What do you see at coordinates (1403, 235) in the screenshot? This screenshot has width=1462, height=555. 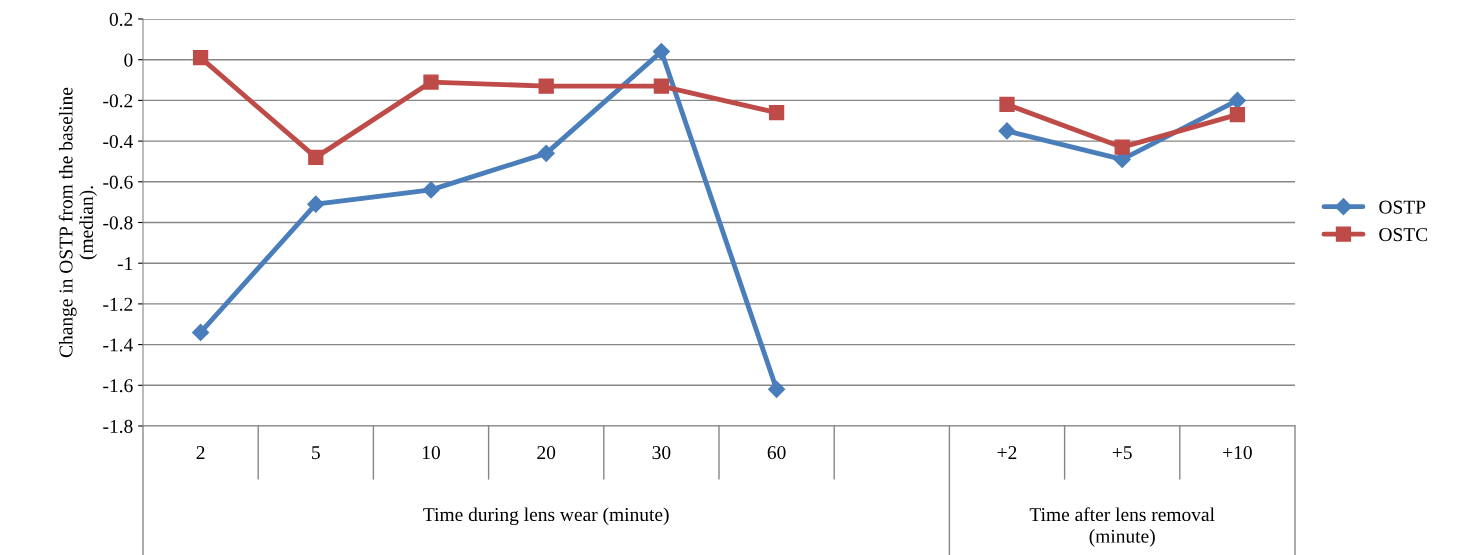 I see `legend-label: OSTC` at bounding box center [1403, 235].